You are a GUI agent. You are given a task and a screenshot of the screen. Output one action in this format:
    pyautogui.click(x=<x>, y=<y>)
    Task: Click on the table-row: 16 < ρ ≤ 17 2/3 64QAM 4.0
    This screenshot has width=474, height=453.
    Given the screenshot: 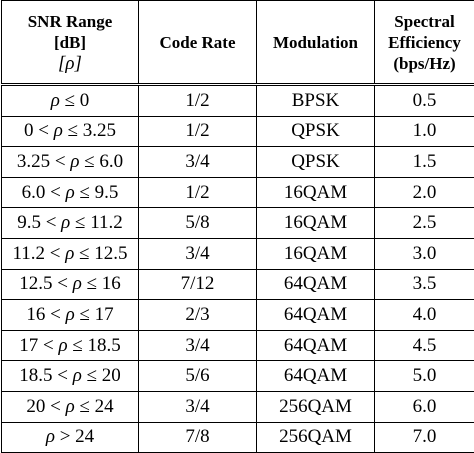 What is the action you would take?
    pyautogui.click(x=237, y=315)
    